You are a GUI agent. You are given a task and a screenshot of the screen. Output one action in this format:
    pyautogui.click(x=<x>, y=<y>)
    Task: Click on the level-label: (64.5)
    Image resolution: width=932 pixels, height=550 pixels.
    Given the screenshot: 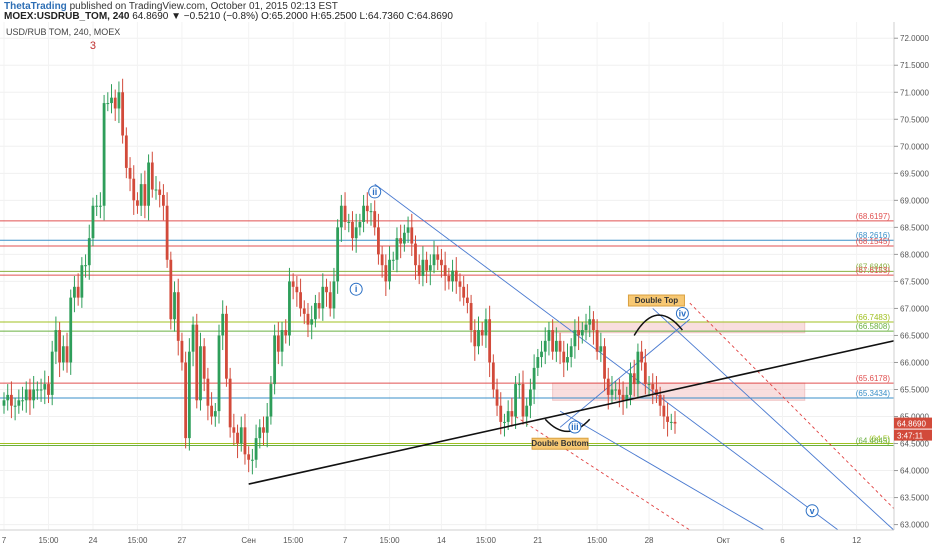 What is the action you would take?
    pyautogui.click(x=879, y=439)
    